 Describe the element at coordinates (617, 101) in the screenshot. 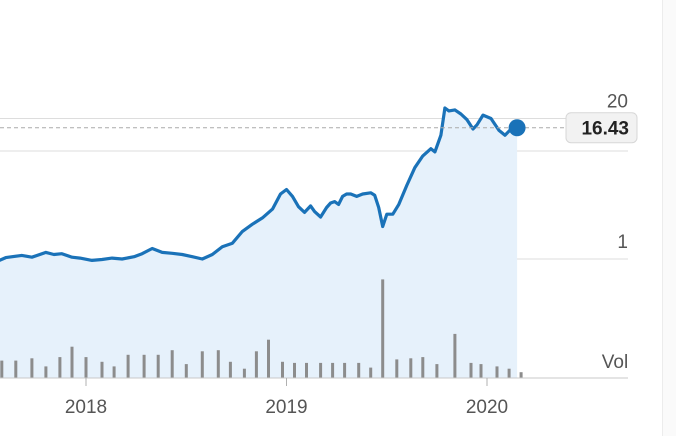

I see `y-tick-label: 20` at that location.